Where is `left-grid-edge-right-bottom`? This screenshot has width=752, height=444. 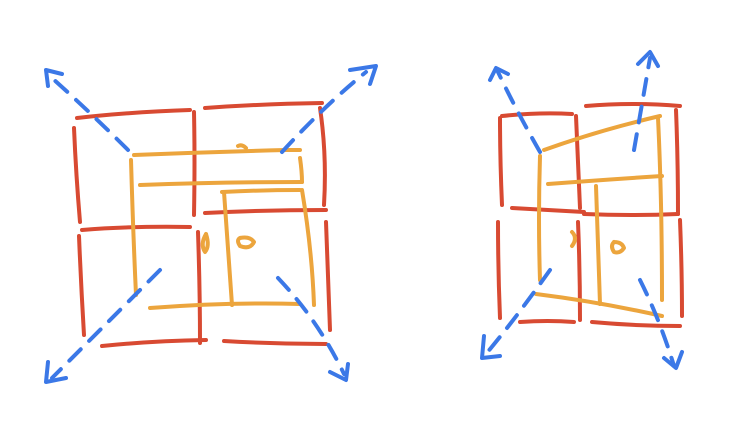
left-grid-edge-right-bottom is located at coordinates (328, 276).